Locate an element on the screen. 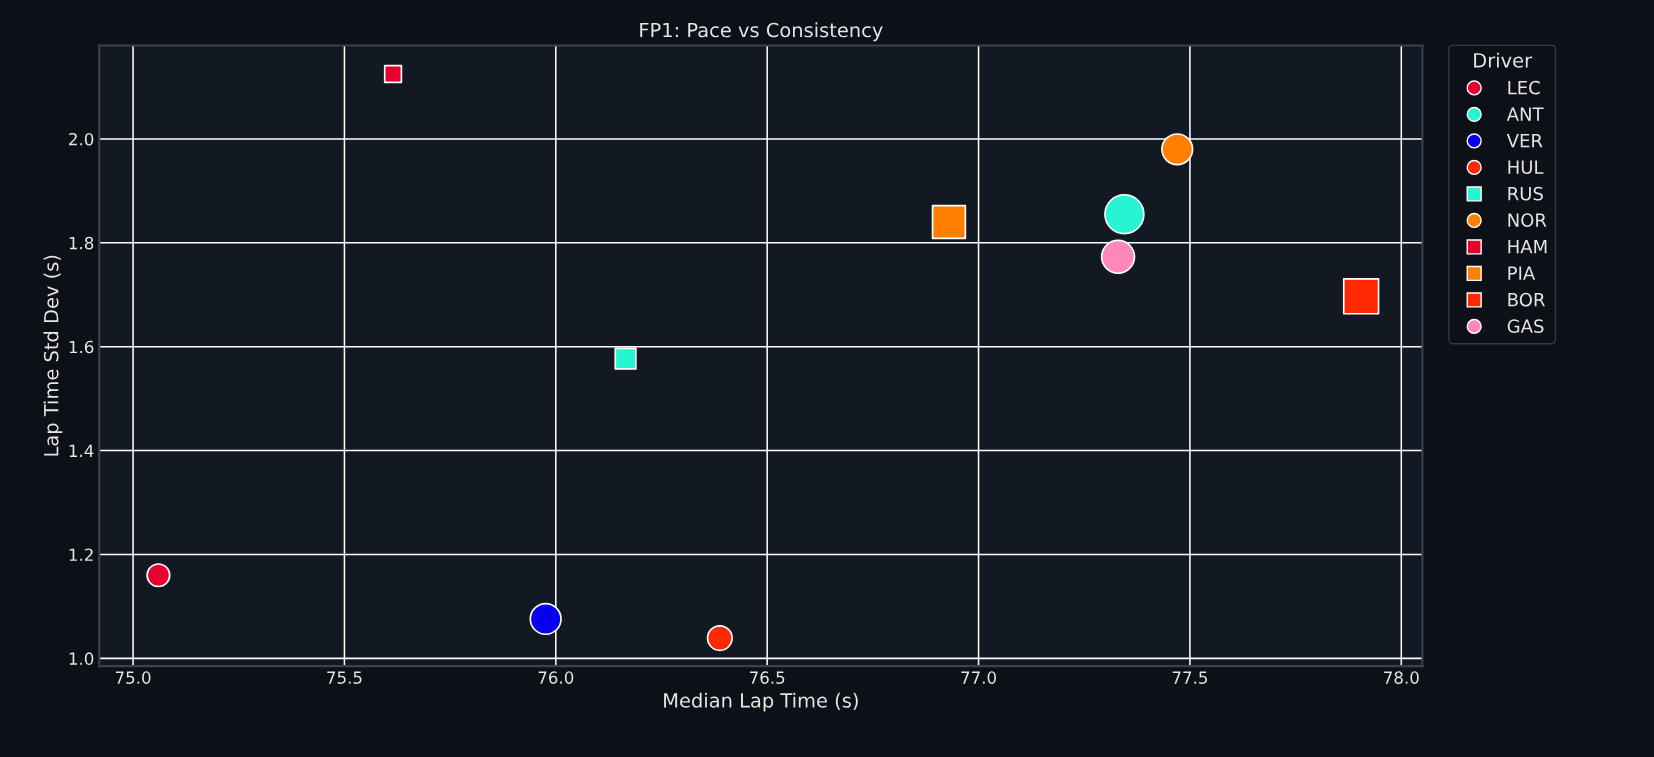 This screenshot has height=757, width=1654. legend-label: ANT is located at coordinates (1525, 114).